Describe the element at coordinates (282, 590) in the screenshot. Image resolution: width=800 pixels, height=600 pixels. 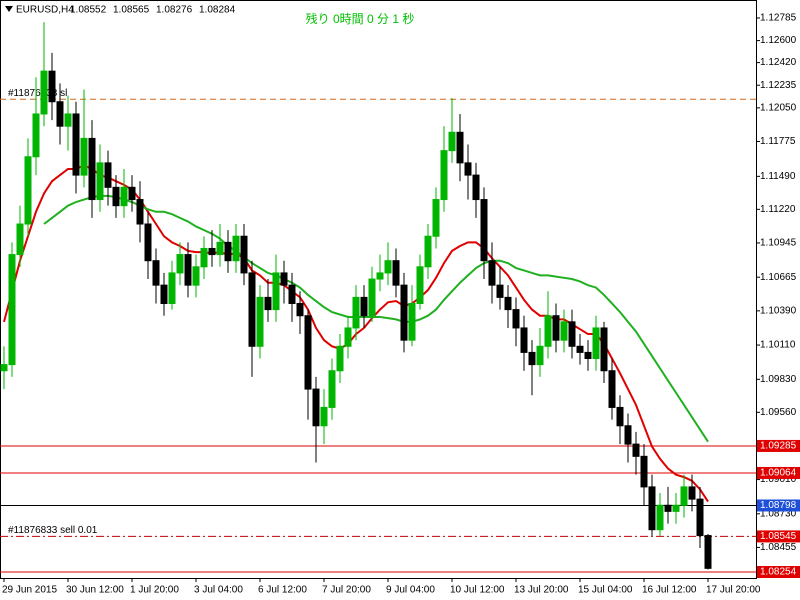
I see `x-tick-label: 6 Jul 12:00` at that location.